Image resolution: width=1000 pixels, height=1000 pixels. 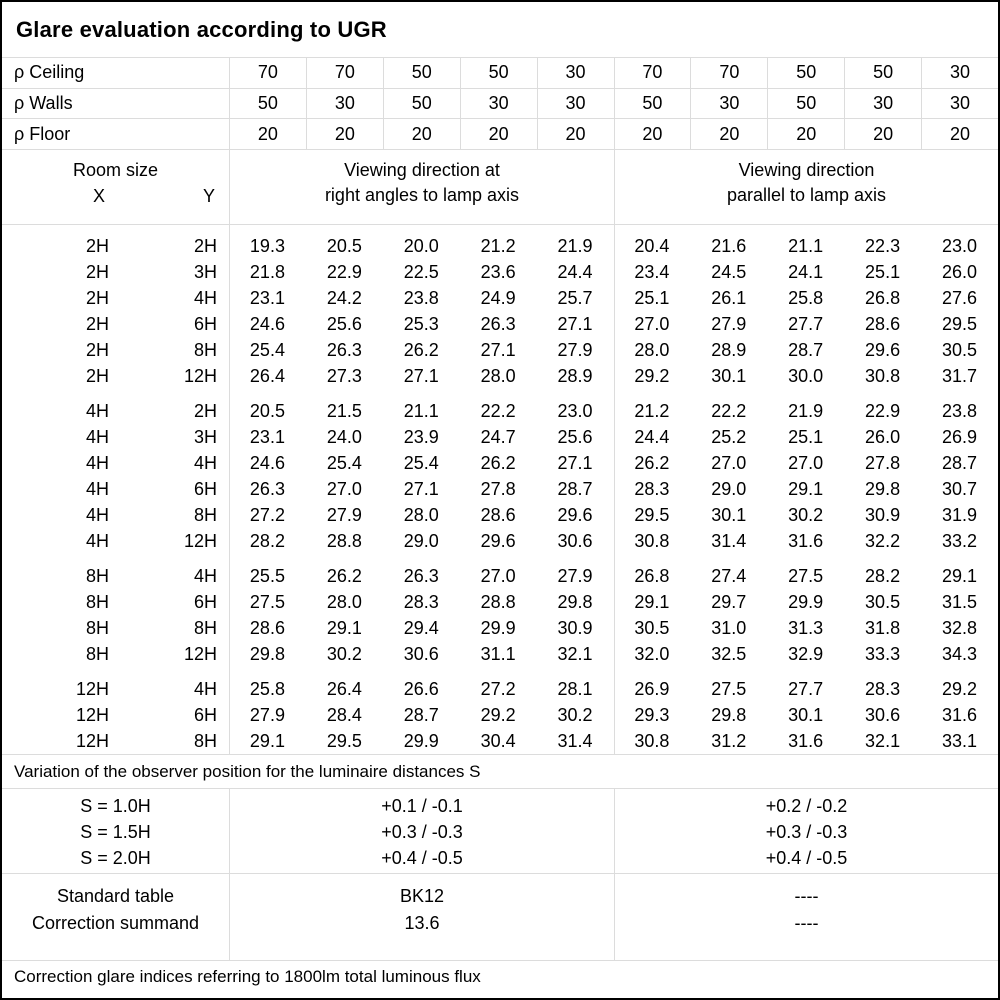 What do you see at coordinates (205, 297) in the screenshot?
I see `room-y-value: 4H` at bounding box center [205, 297].